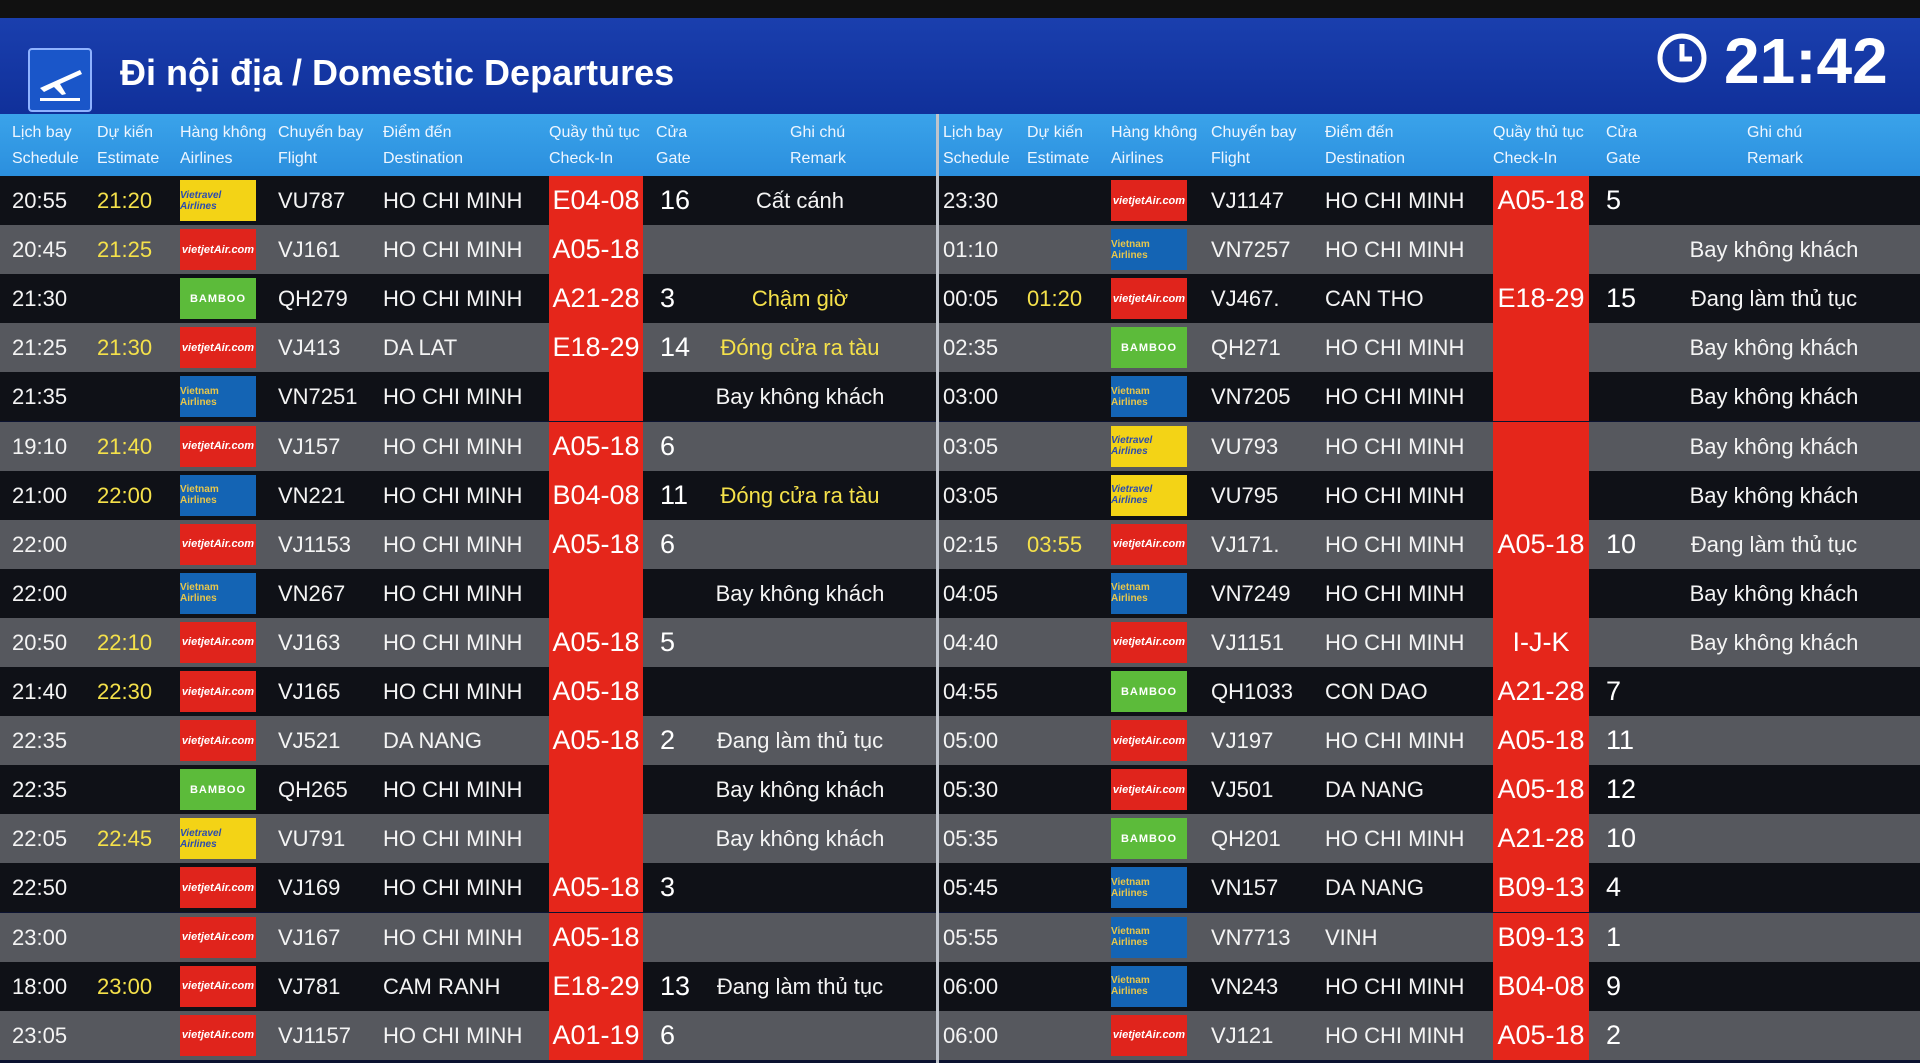  What do you see at coordinates (971, 839) in the screenshot?
I see `schedule-time: 05:35` at bounding box center [971, 839].